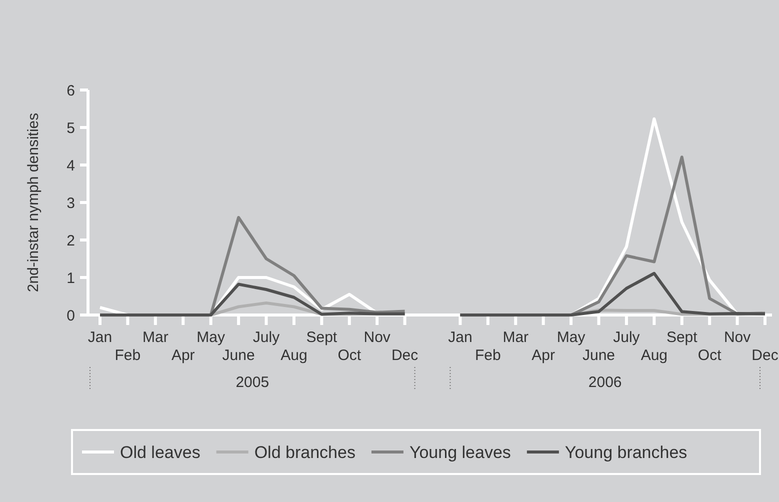 The height and width of the screenshot is (502, 779). What do you see at coordinates (460, 452) in the screenshot?
I see `legend-label: Young leaves` at bounding box center [460, 452].